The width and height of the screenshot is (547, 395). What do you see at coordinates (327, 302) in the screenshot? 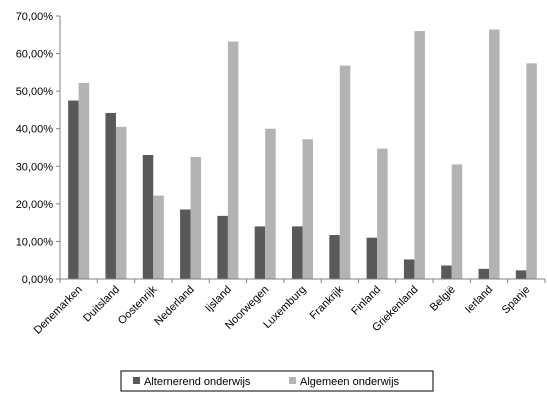
I see `x-category-label: Frankrijk` at bounding box center [327, 302].